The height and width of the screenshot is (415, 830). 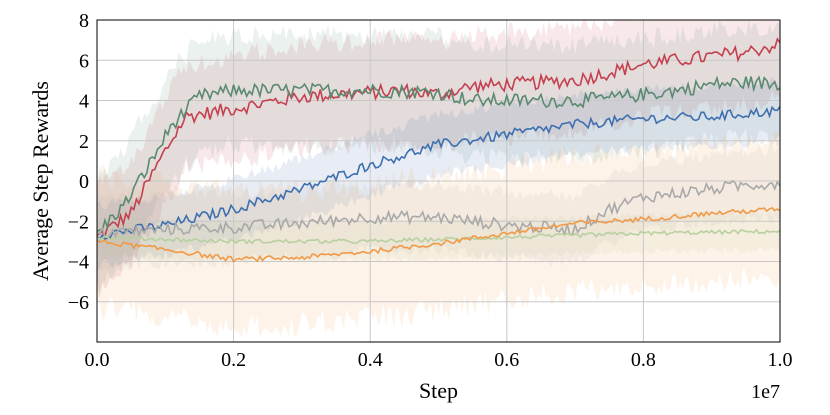 What do you see at coordinates (84, 102) in the screenshot?
I see `y-tick-label: 4` at bounding box center [84, 102].